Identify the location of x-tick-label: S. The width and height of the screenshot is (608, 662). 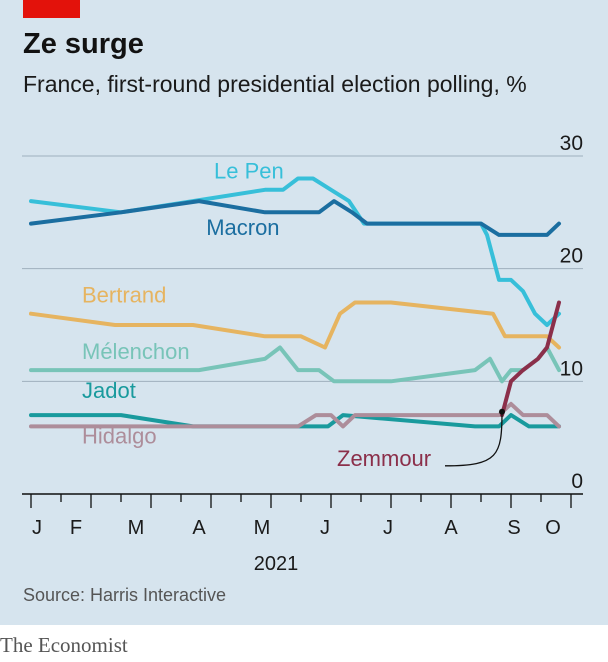
(513, 528).